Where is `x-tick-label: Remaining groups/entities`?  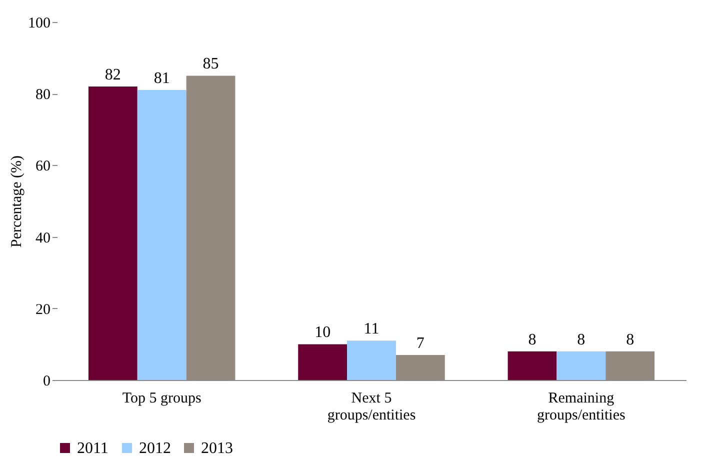
x-tick-label: Remaining groups/entities is located at coordinates (581, 407).